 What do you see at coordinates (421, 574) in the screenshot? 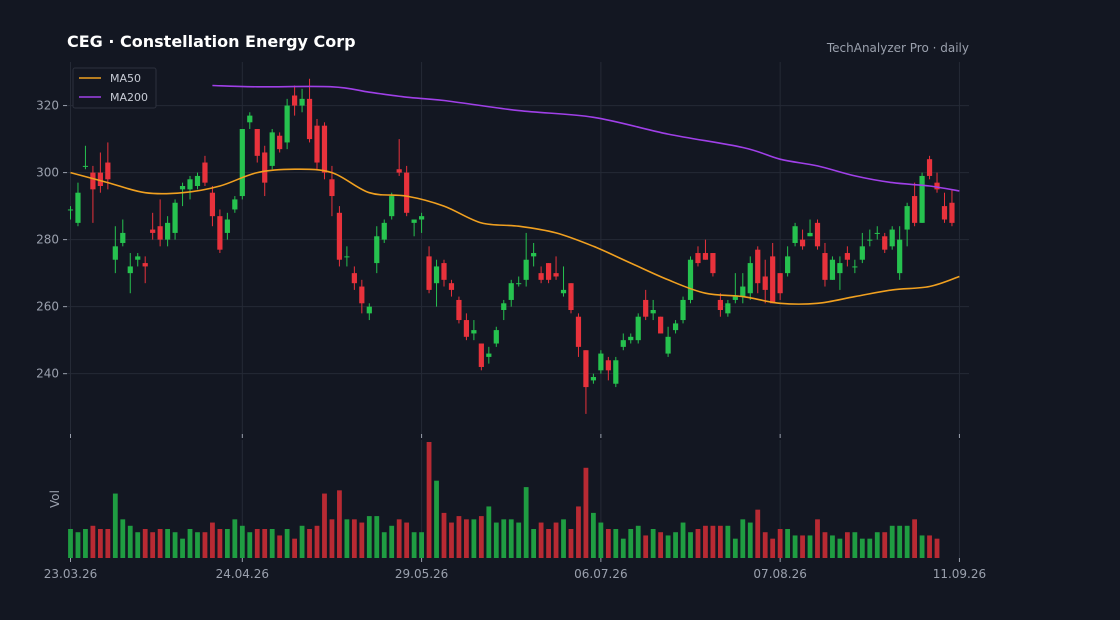
I see `date-tick-label: 29.05.26` at bounding box center [421, 574].